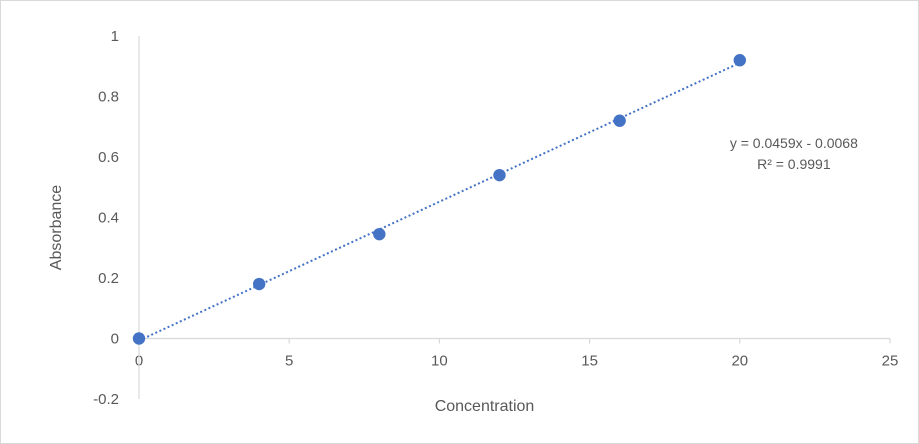 This screenshot has height=444, width=919. Describe the element at coordinates (485, 406) in the screenshot. I see `x-axis-title: Concentration` at that location.